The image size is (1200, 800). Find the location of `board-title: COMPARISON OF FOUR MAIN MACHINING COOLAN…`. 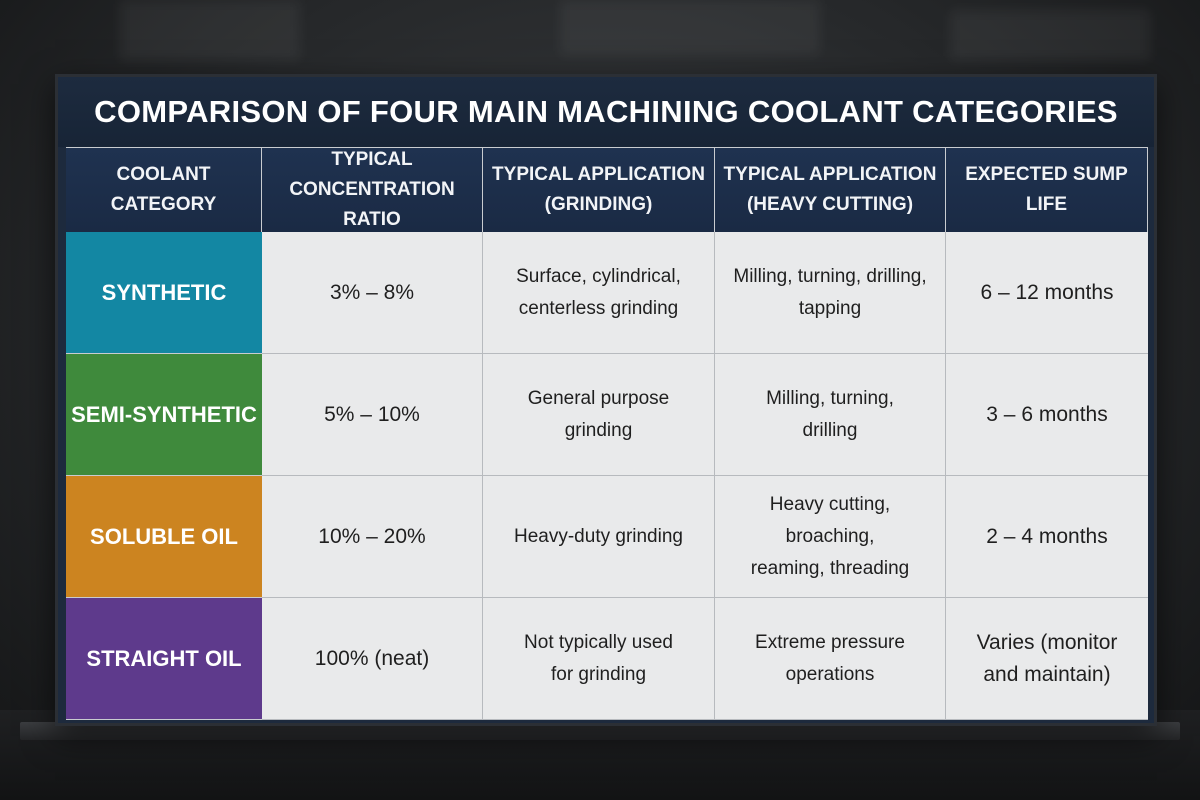

board-title: COMPARISON OF FOUR MAIN MACHINING COOLAN… is located at coordinates (606, 112).